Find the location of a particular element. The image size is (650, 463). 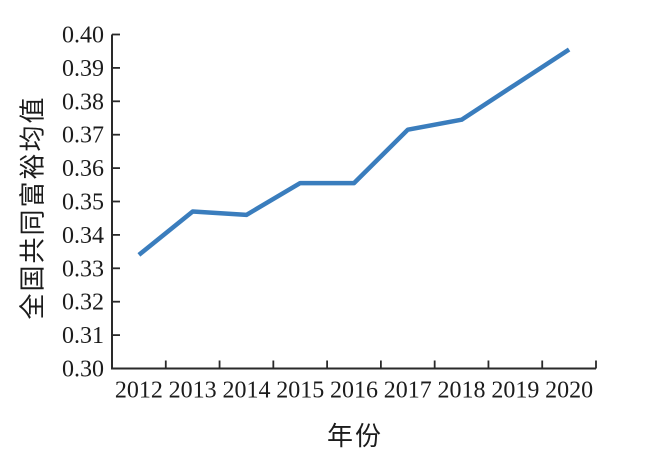

x-tick-label: 2017 is located at coordinates (408, 391).